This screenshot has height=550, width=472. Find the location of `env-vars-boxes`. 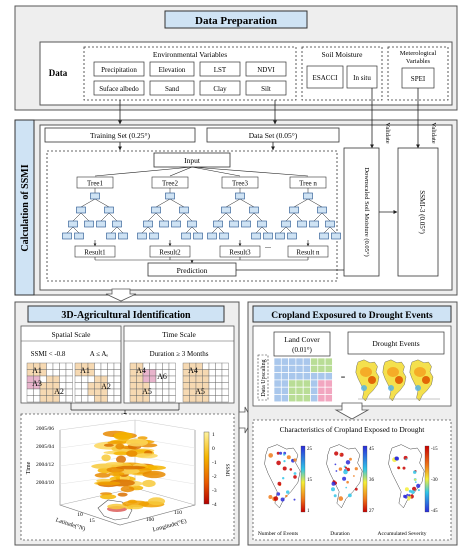

env-vars-boxes is located at coordinates (190, 78).